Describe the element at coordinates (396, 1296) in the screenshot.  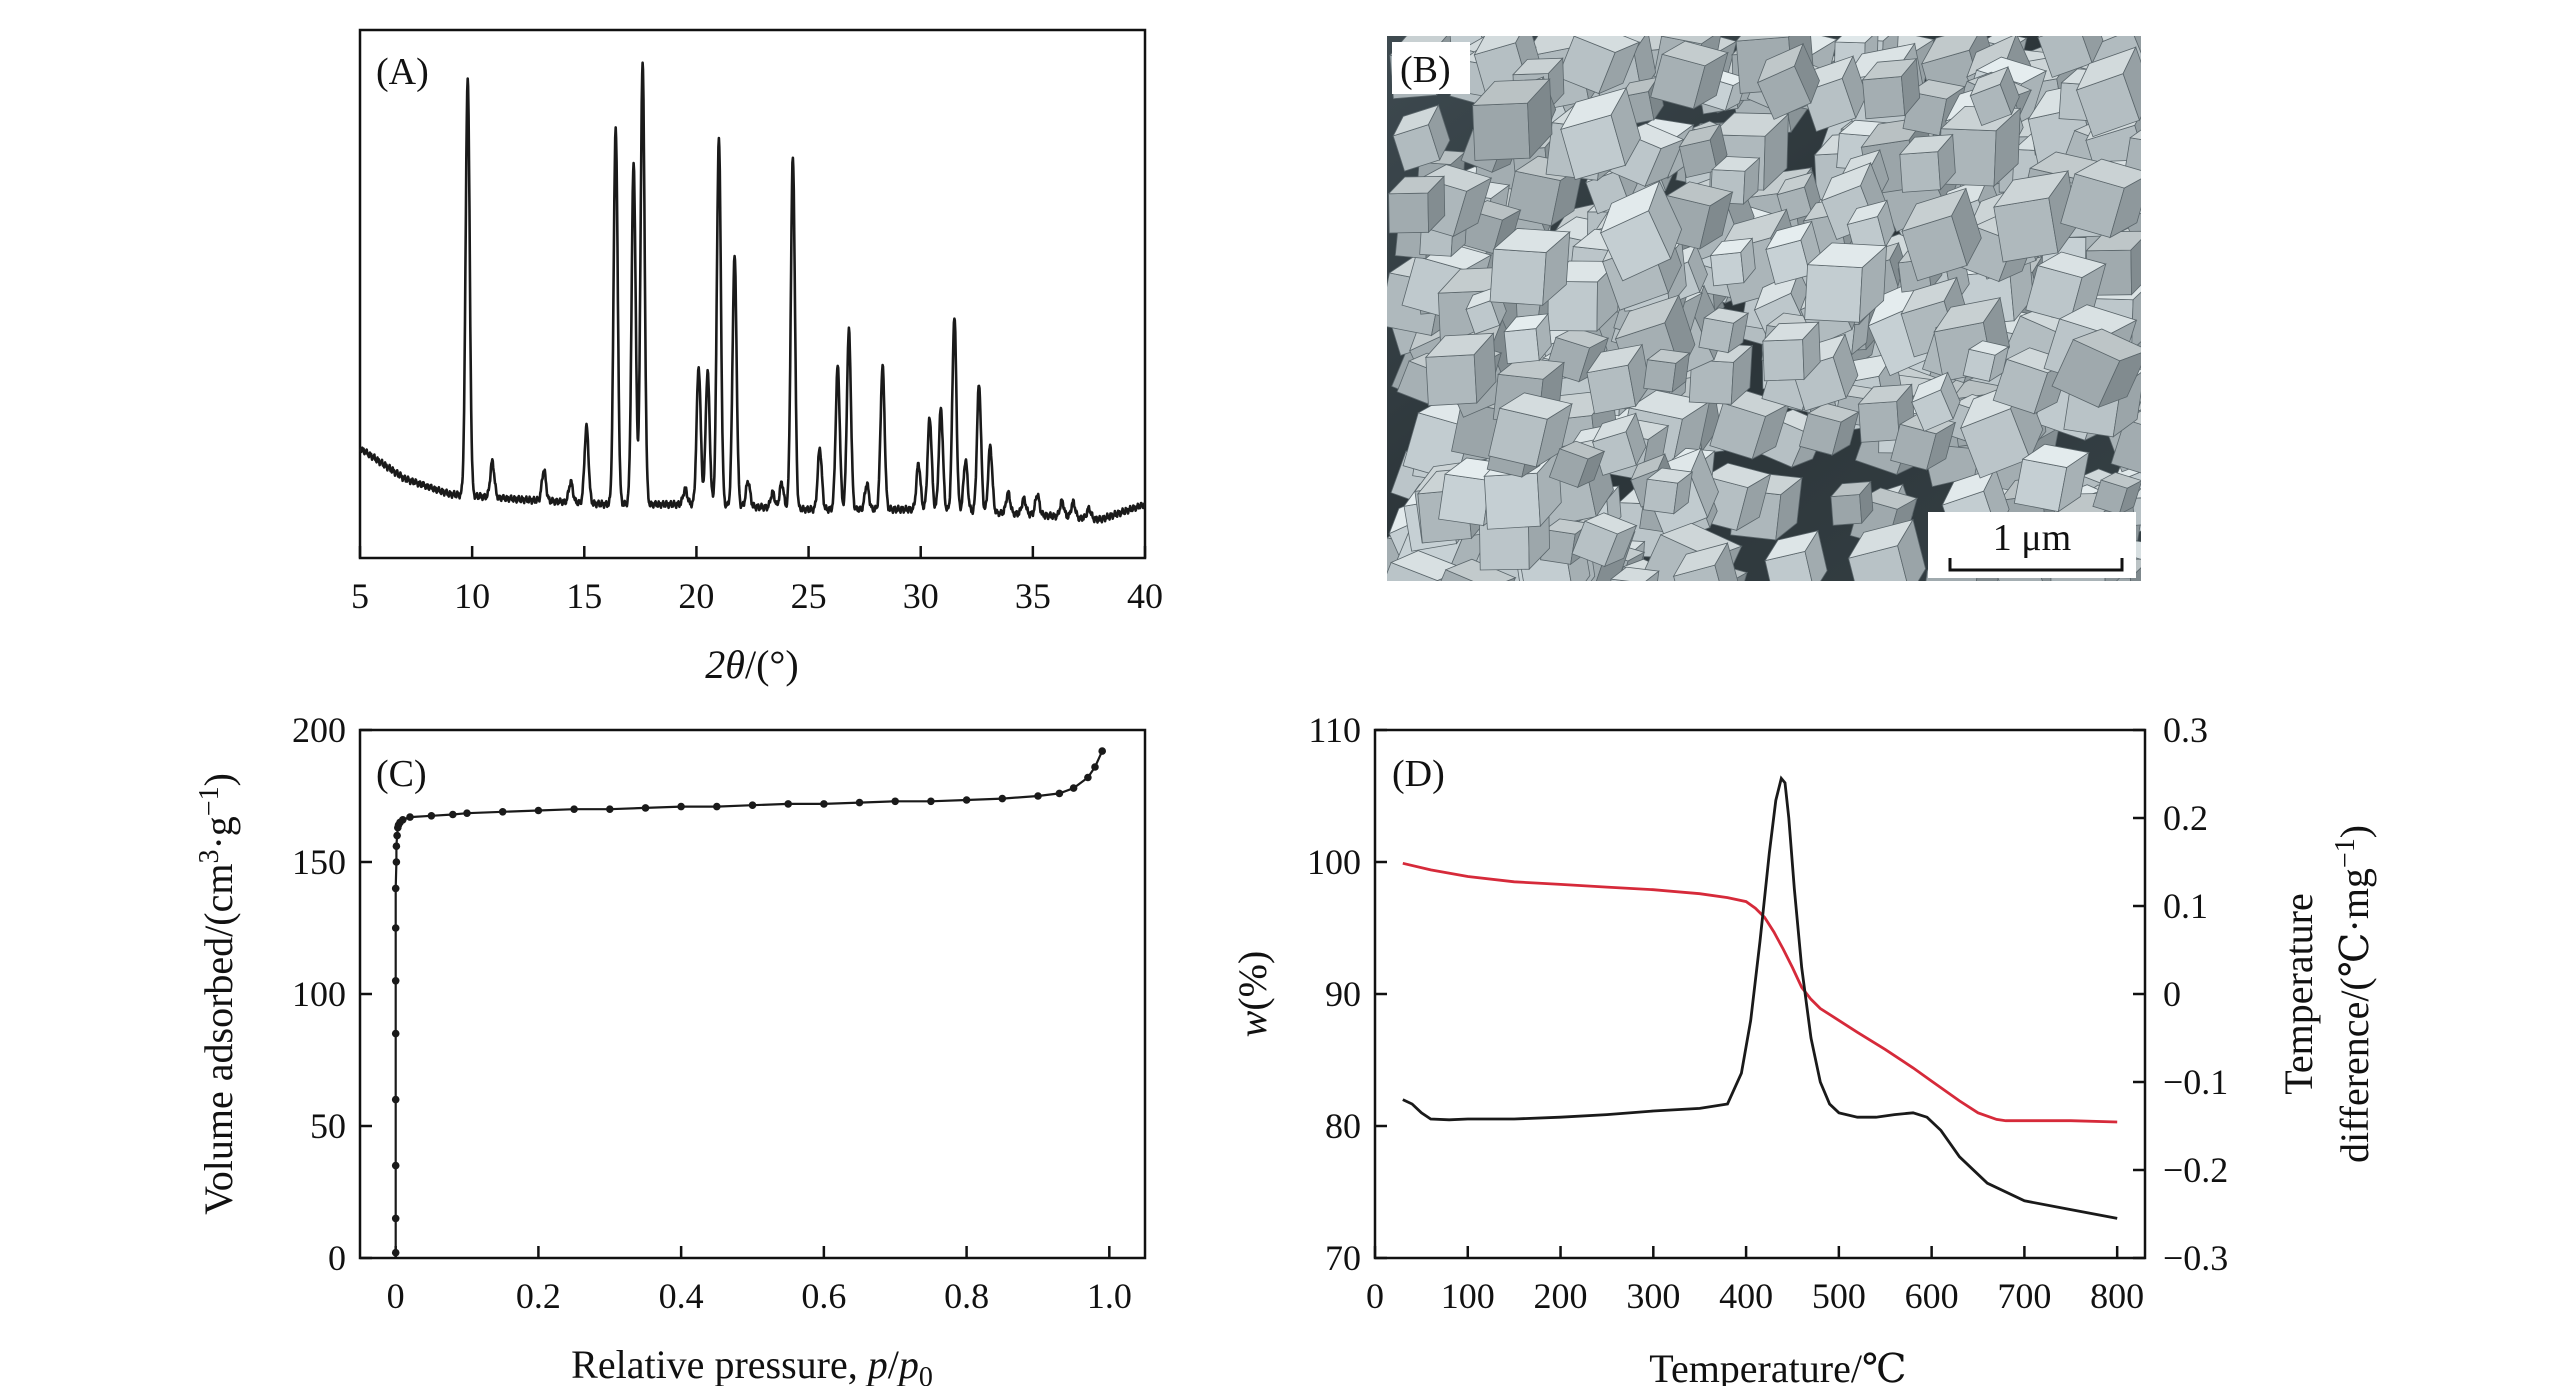
I see `isotherm-x-tick-label: 0` at that location.